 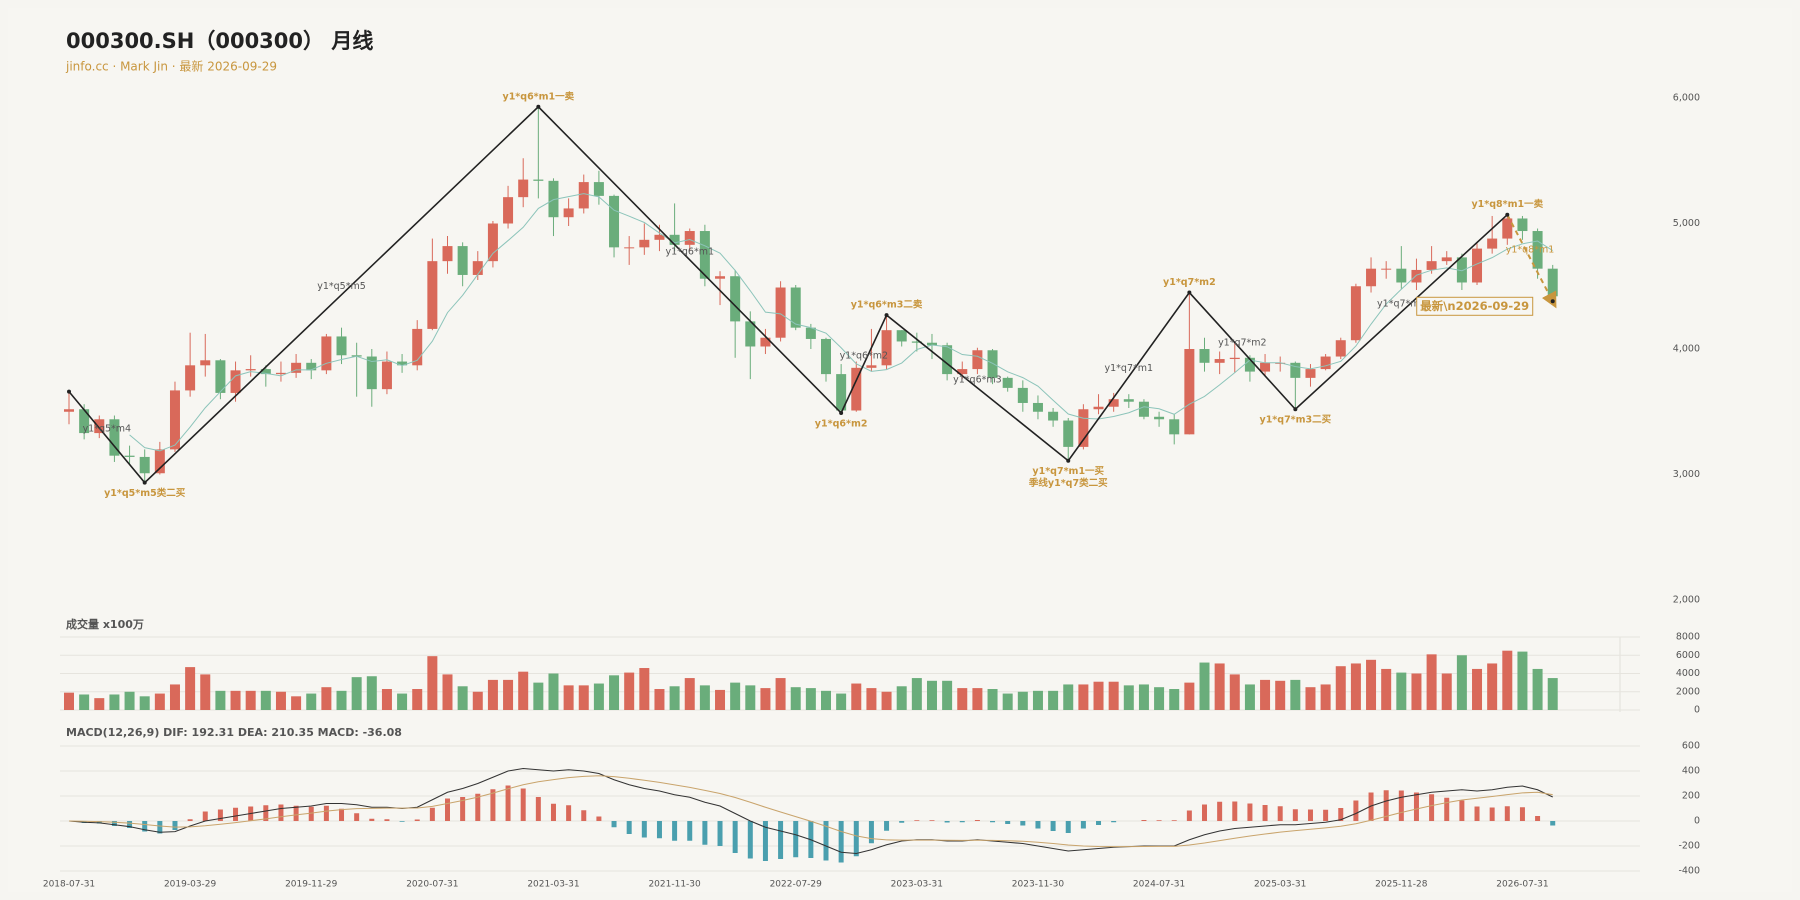 I want to click on x-tick-label: 2026-07-31, so click(x=1522, y=885).